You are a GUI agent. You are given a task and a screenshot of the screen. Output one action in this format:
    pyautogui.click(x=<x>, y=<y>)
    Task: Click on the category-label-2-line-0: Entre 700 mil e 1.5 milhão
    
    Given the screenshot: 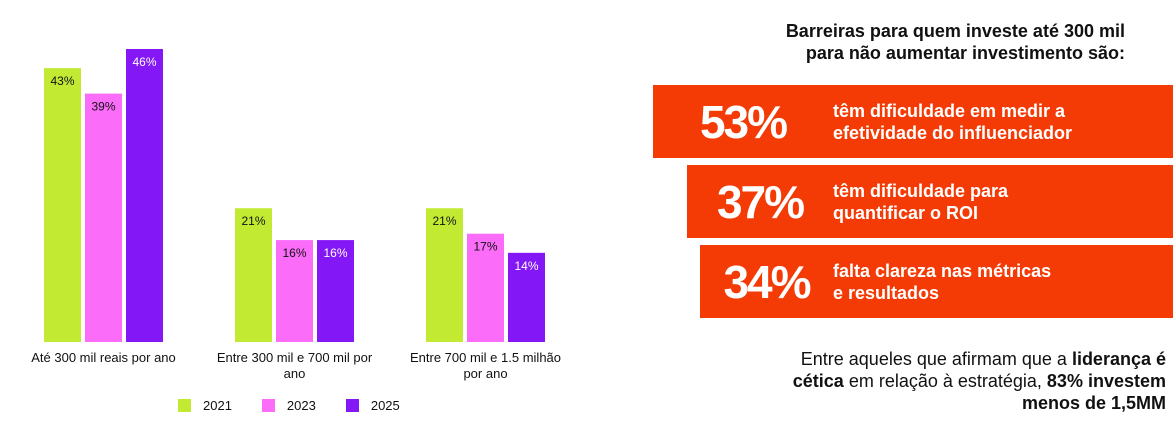 What is the action you would take?
    pyautogui.click(x=485, y=357)
    